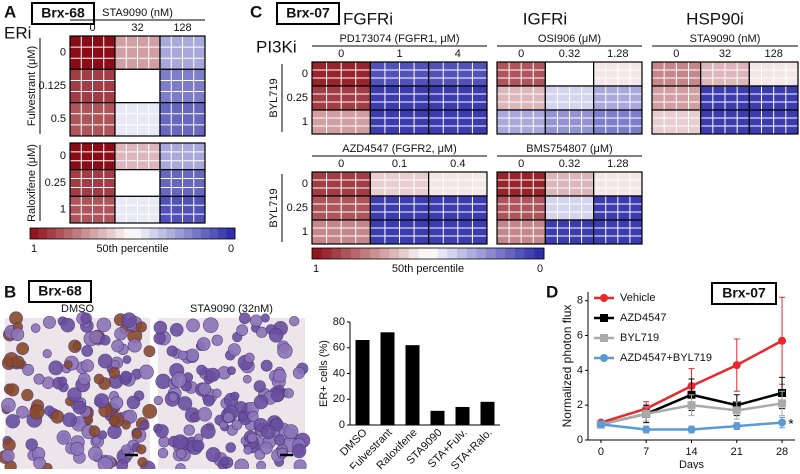 Image resolution: width=800 pixels, height=474 pixels. Describe the element at coordinates (276, 46) in the screenshot. I see `row-class: PI3Ki` at that location.